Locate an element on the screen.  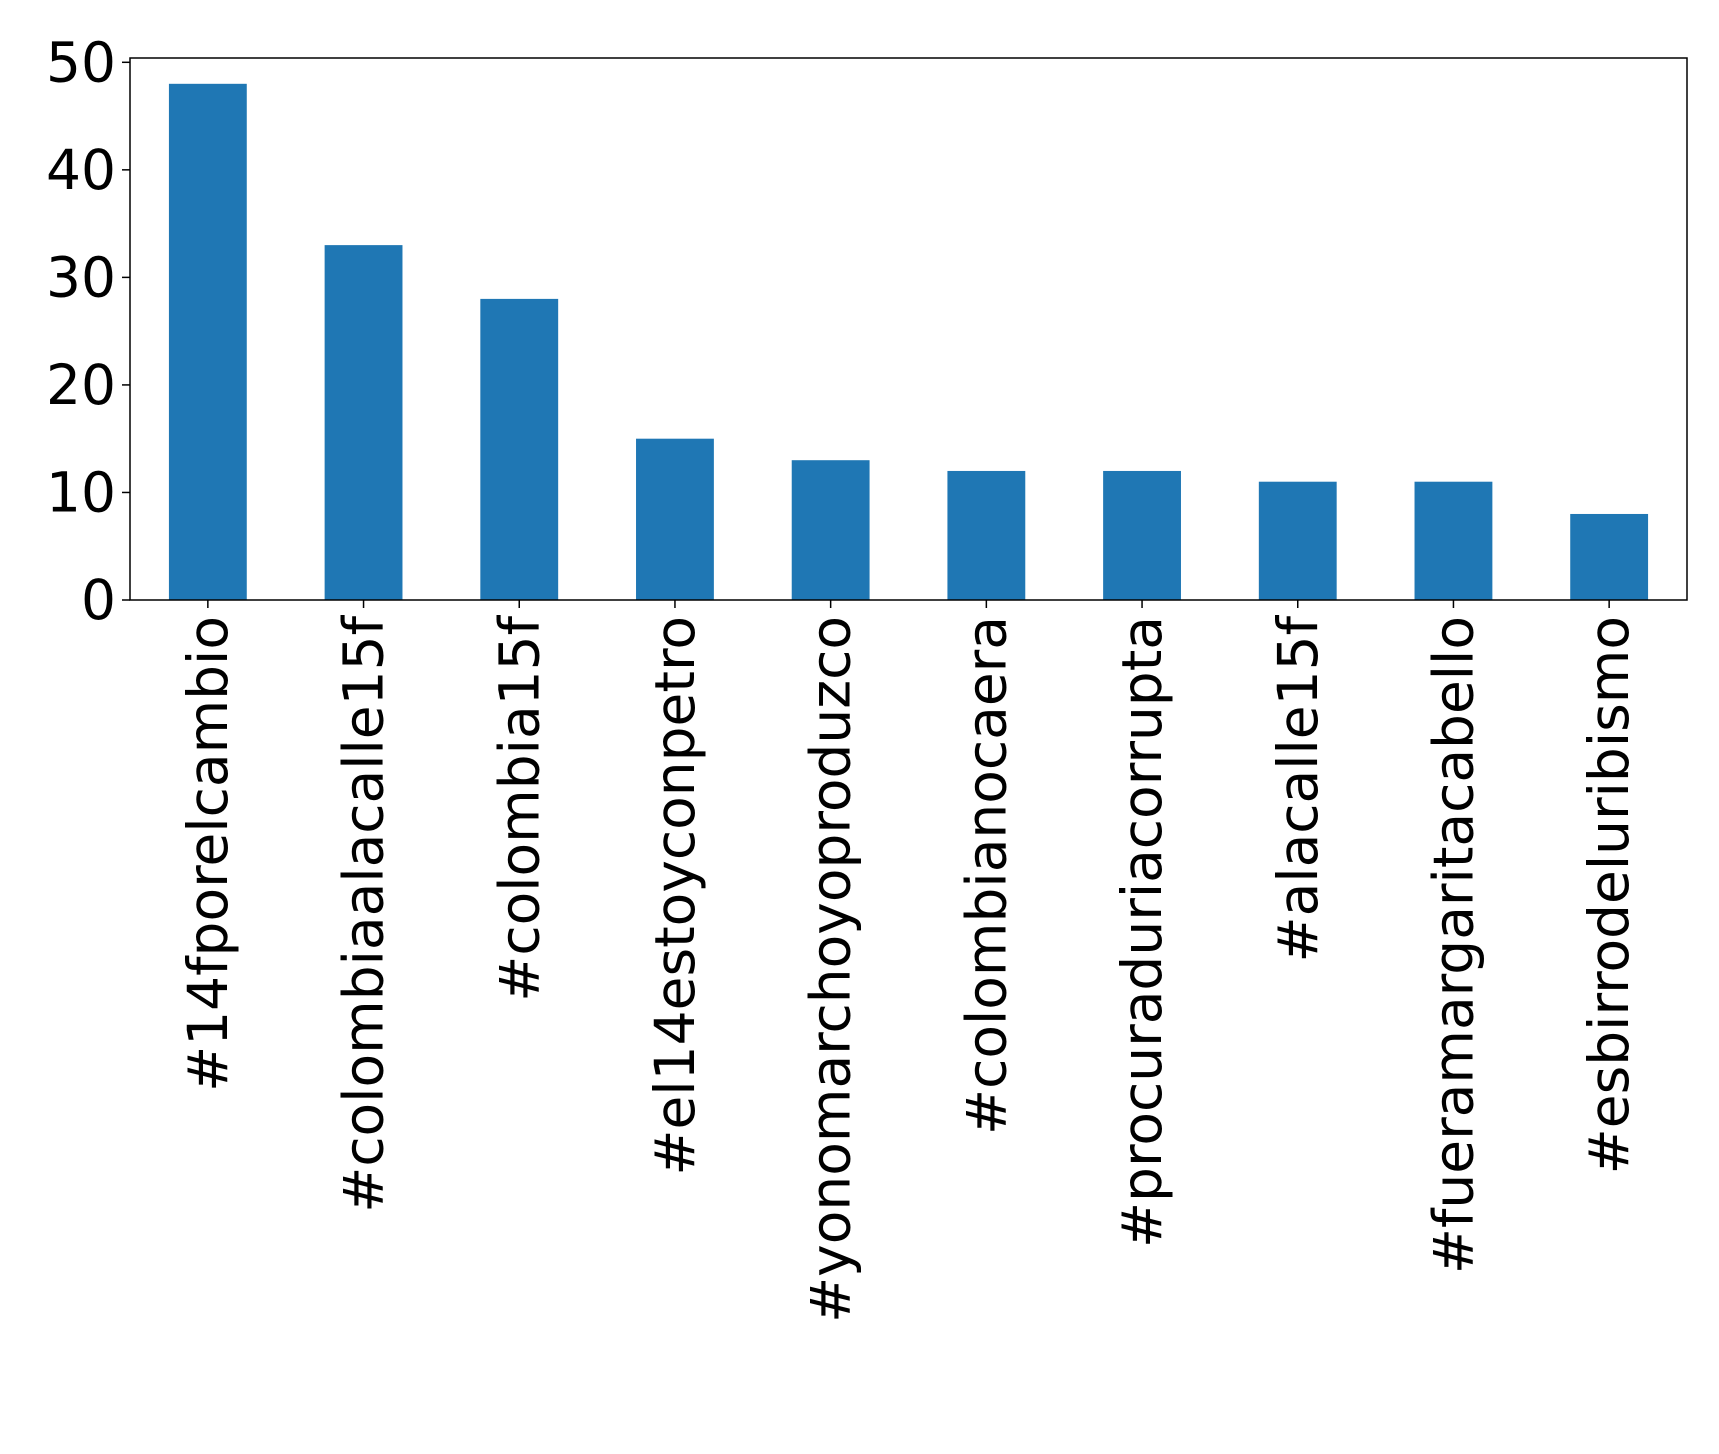
x-tick-label: #yonomarchoyoproduzco is located at coordinates (831, 969).